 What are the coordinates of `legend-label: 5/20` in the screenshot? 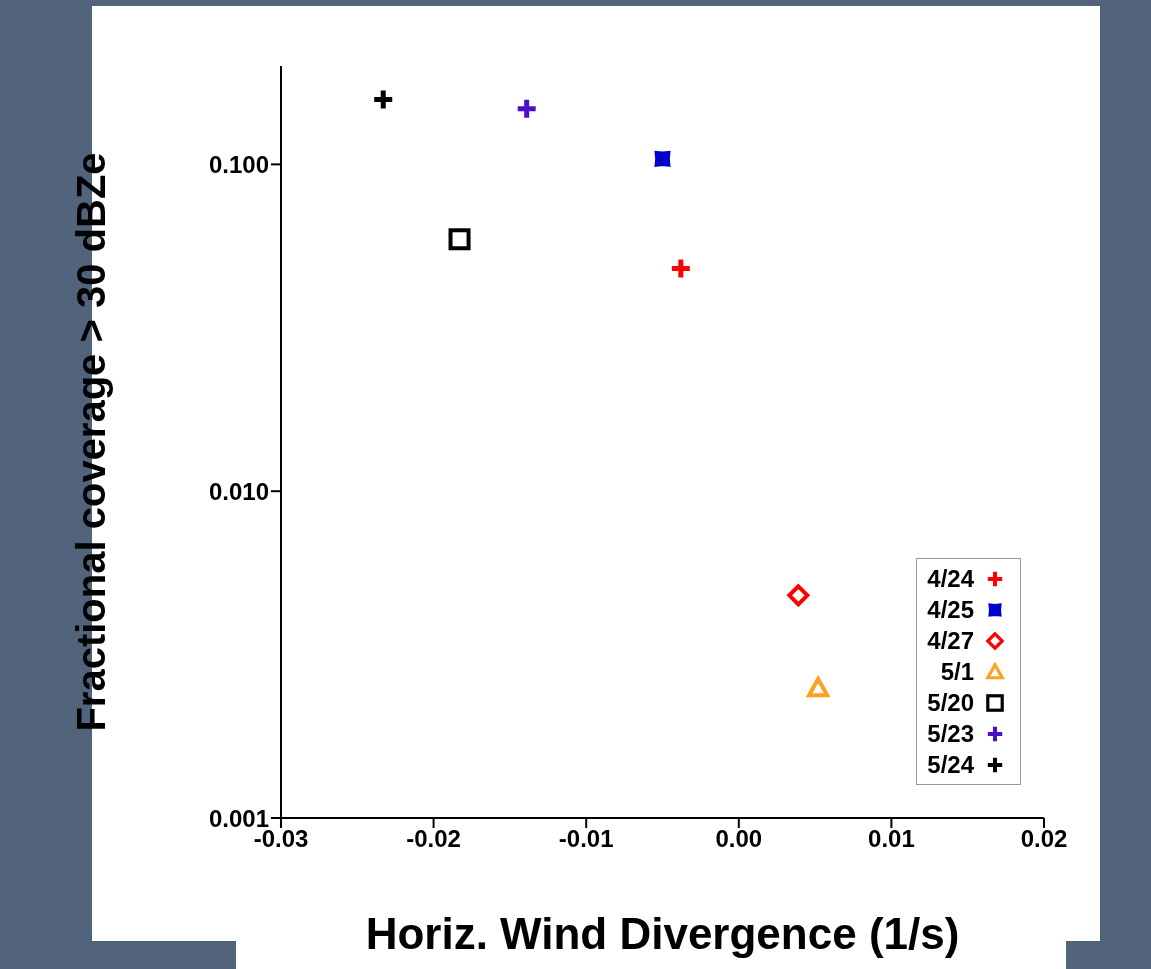 It's located at (950, 702).